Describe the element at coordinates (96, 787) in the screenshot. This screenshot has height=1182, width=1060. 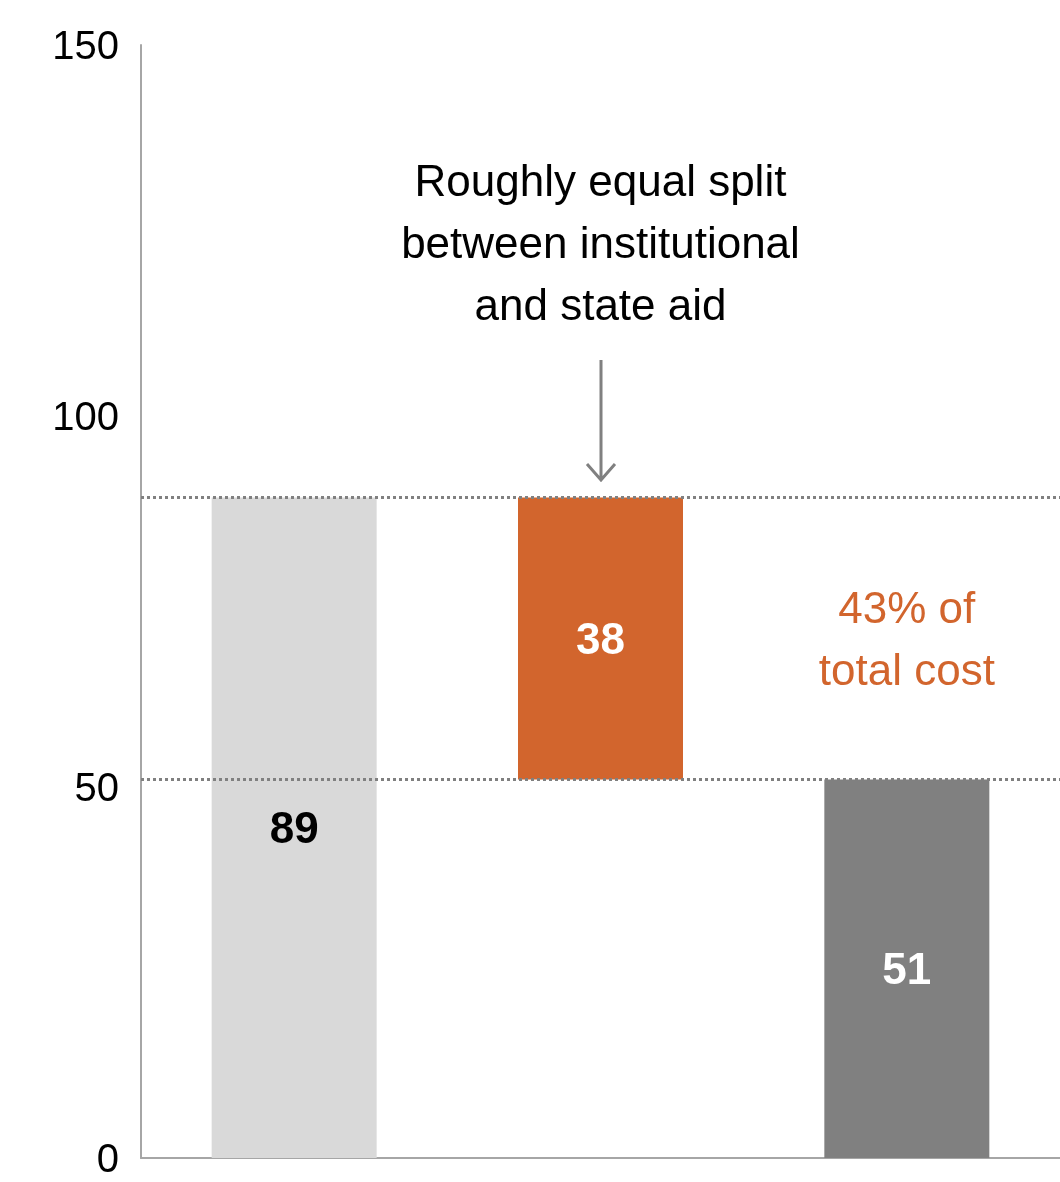
I see `y-tick-label: 50` at that location.